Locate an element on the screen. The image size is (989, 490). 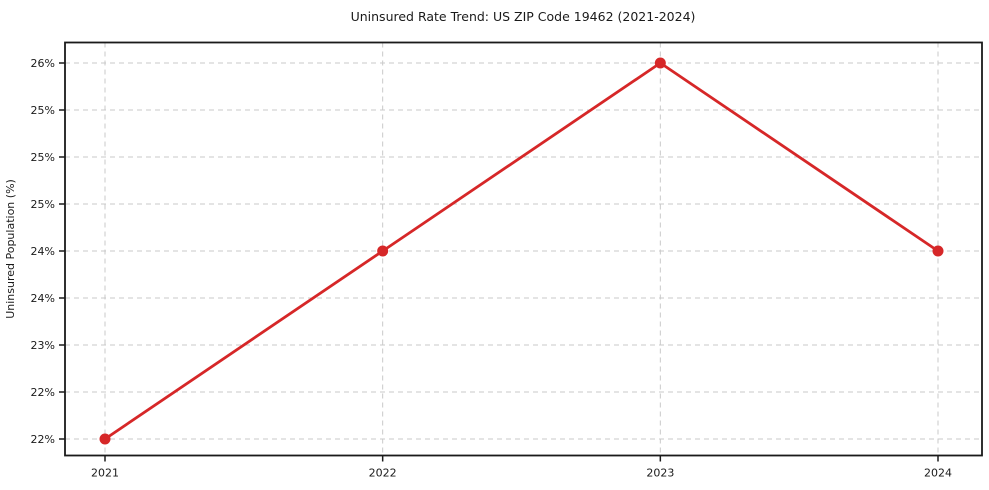
x-tick-label: 2022 is located at coordinates (383, 473).